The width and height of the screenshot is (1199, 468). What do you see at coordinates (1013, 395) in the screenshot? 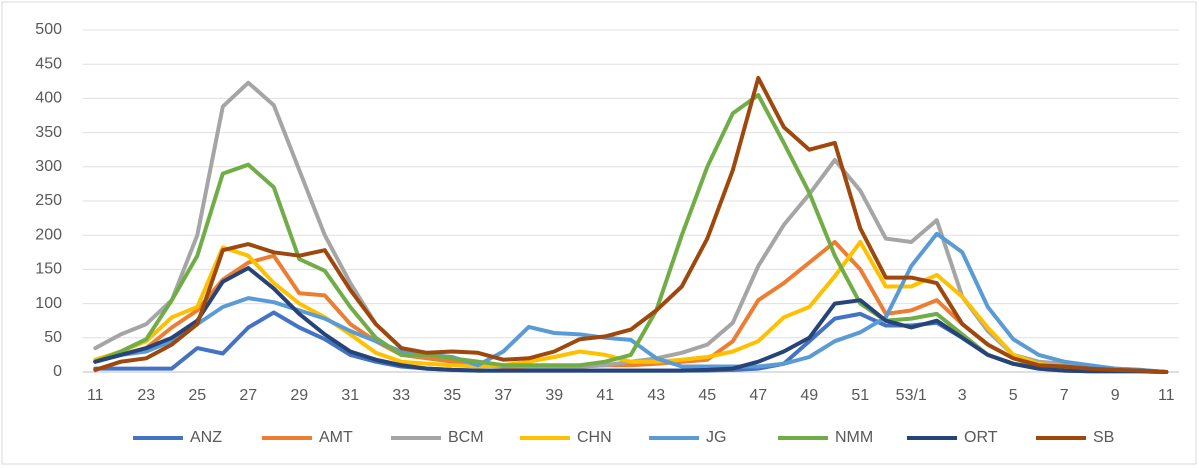
I see `x-tick-label: 5` at bounding box center [1013, 395].